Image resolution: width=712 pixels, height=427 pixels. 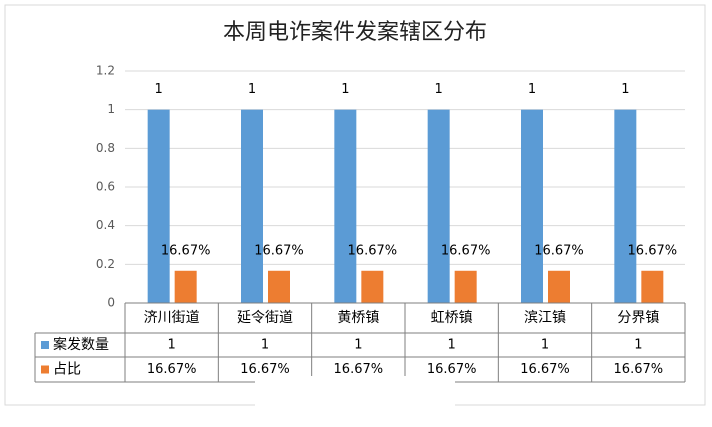 I want to click on x-tick-label: 黄桥镇, so click(x=358, y=317).